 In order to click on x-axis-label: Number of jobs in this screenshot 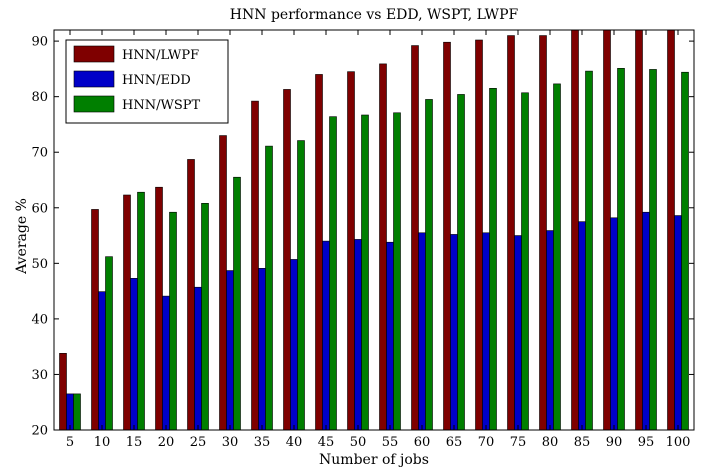, I will do `click(374, 460)`.